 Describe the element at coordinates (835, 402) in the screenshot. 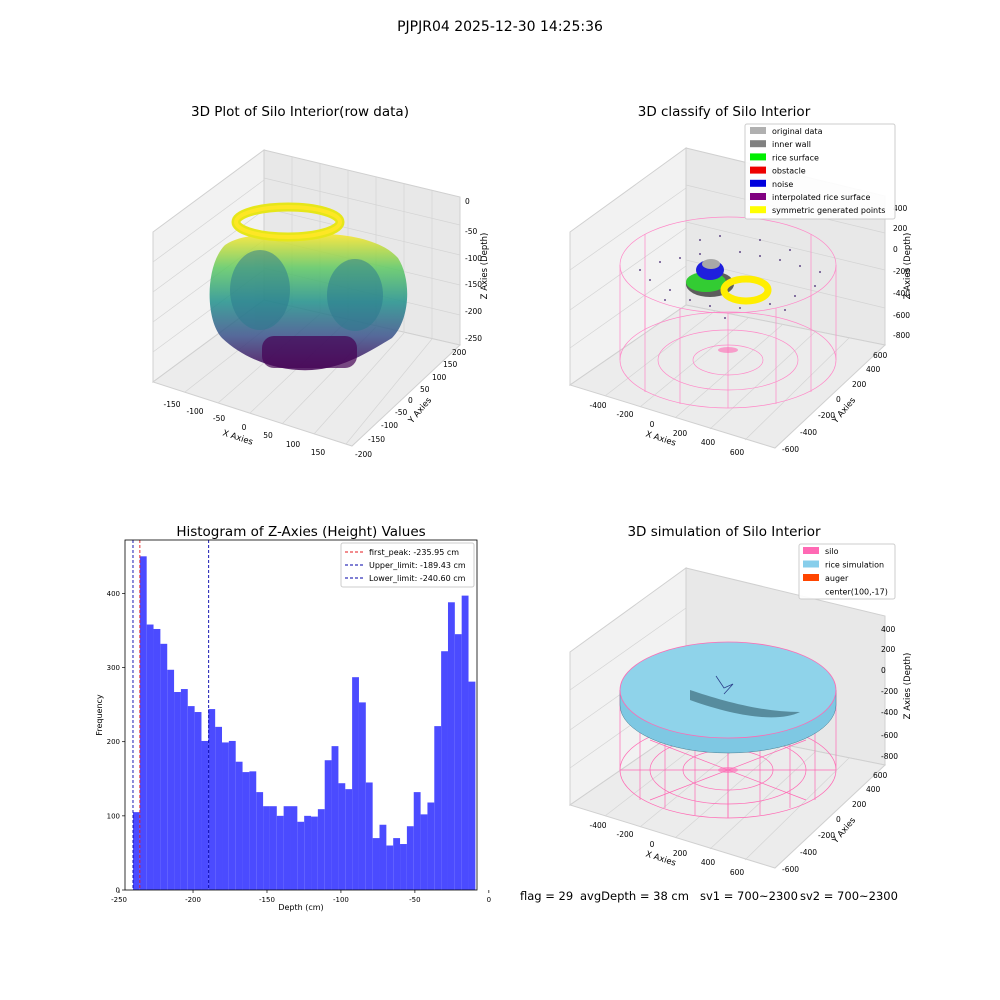

I see `classify-3d-y-ticks: -600 -400 -200 0 200 400 600` at that location.